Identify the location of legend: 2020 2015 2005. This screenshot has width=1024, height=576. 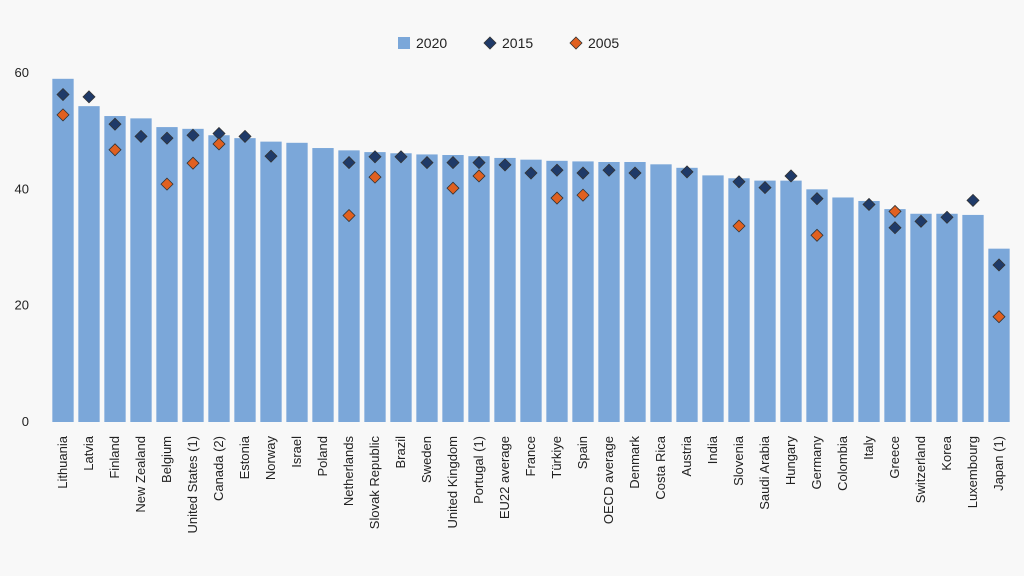
(508, 43).